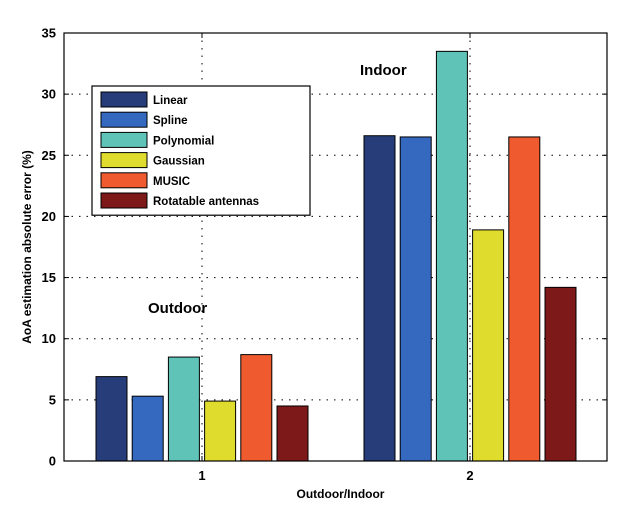 The height and width of the screenshot is (515, 640). Describe the element at coordinates (171, 182) in the screenshot. I see `legend-label-music: MUSIC` at that location.